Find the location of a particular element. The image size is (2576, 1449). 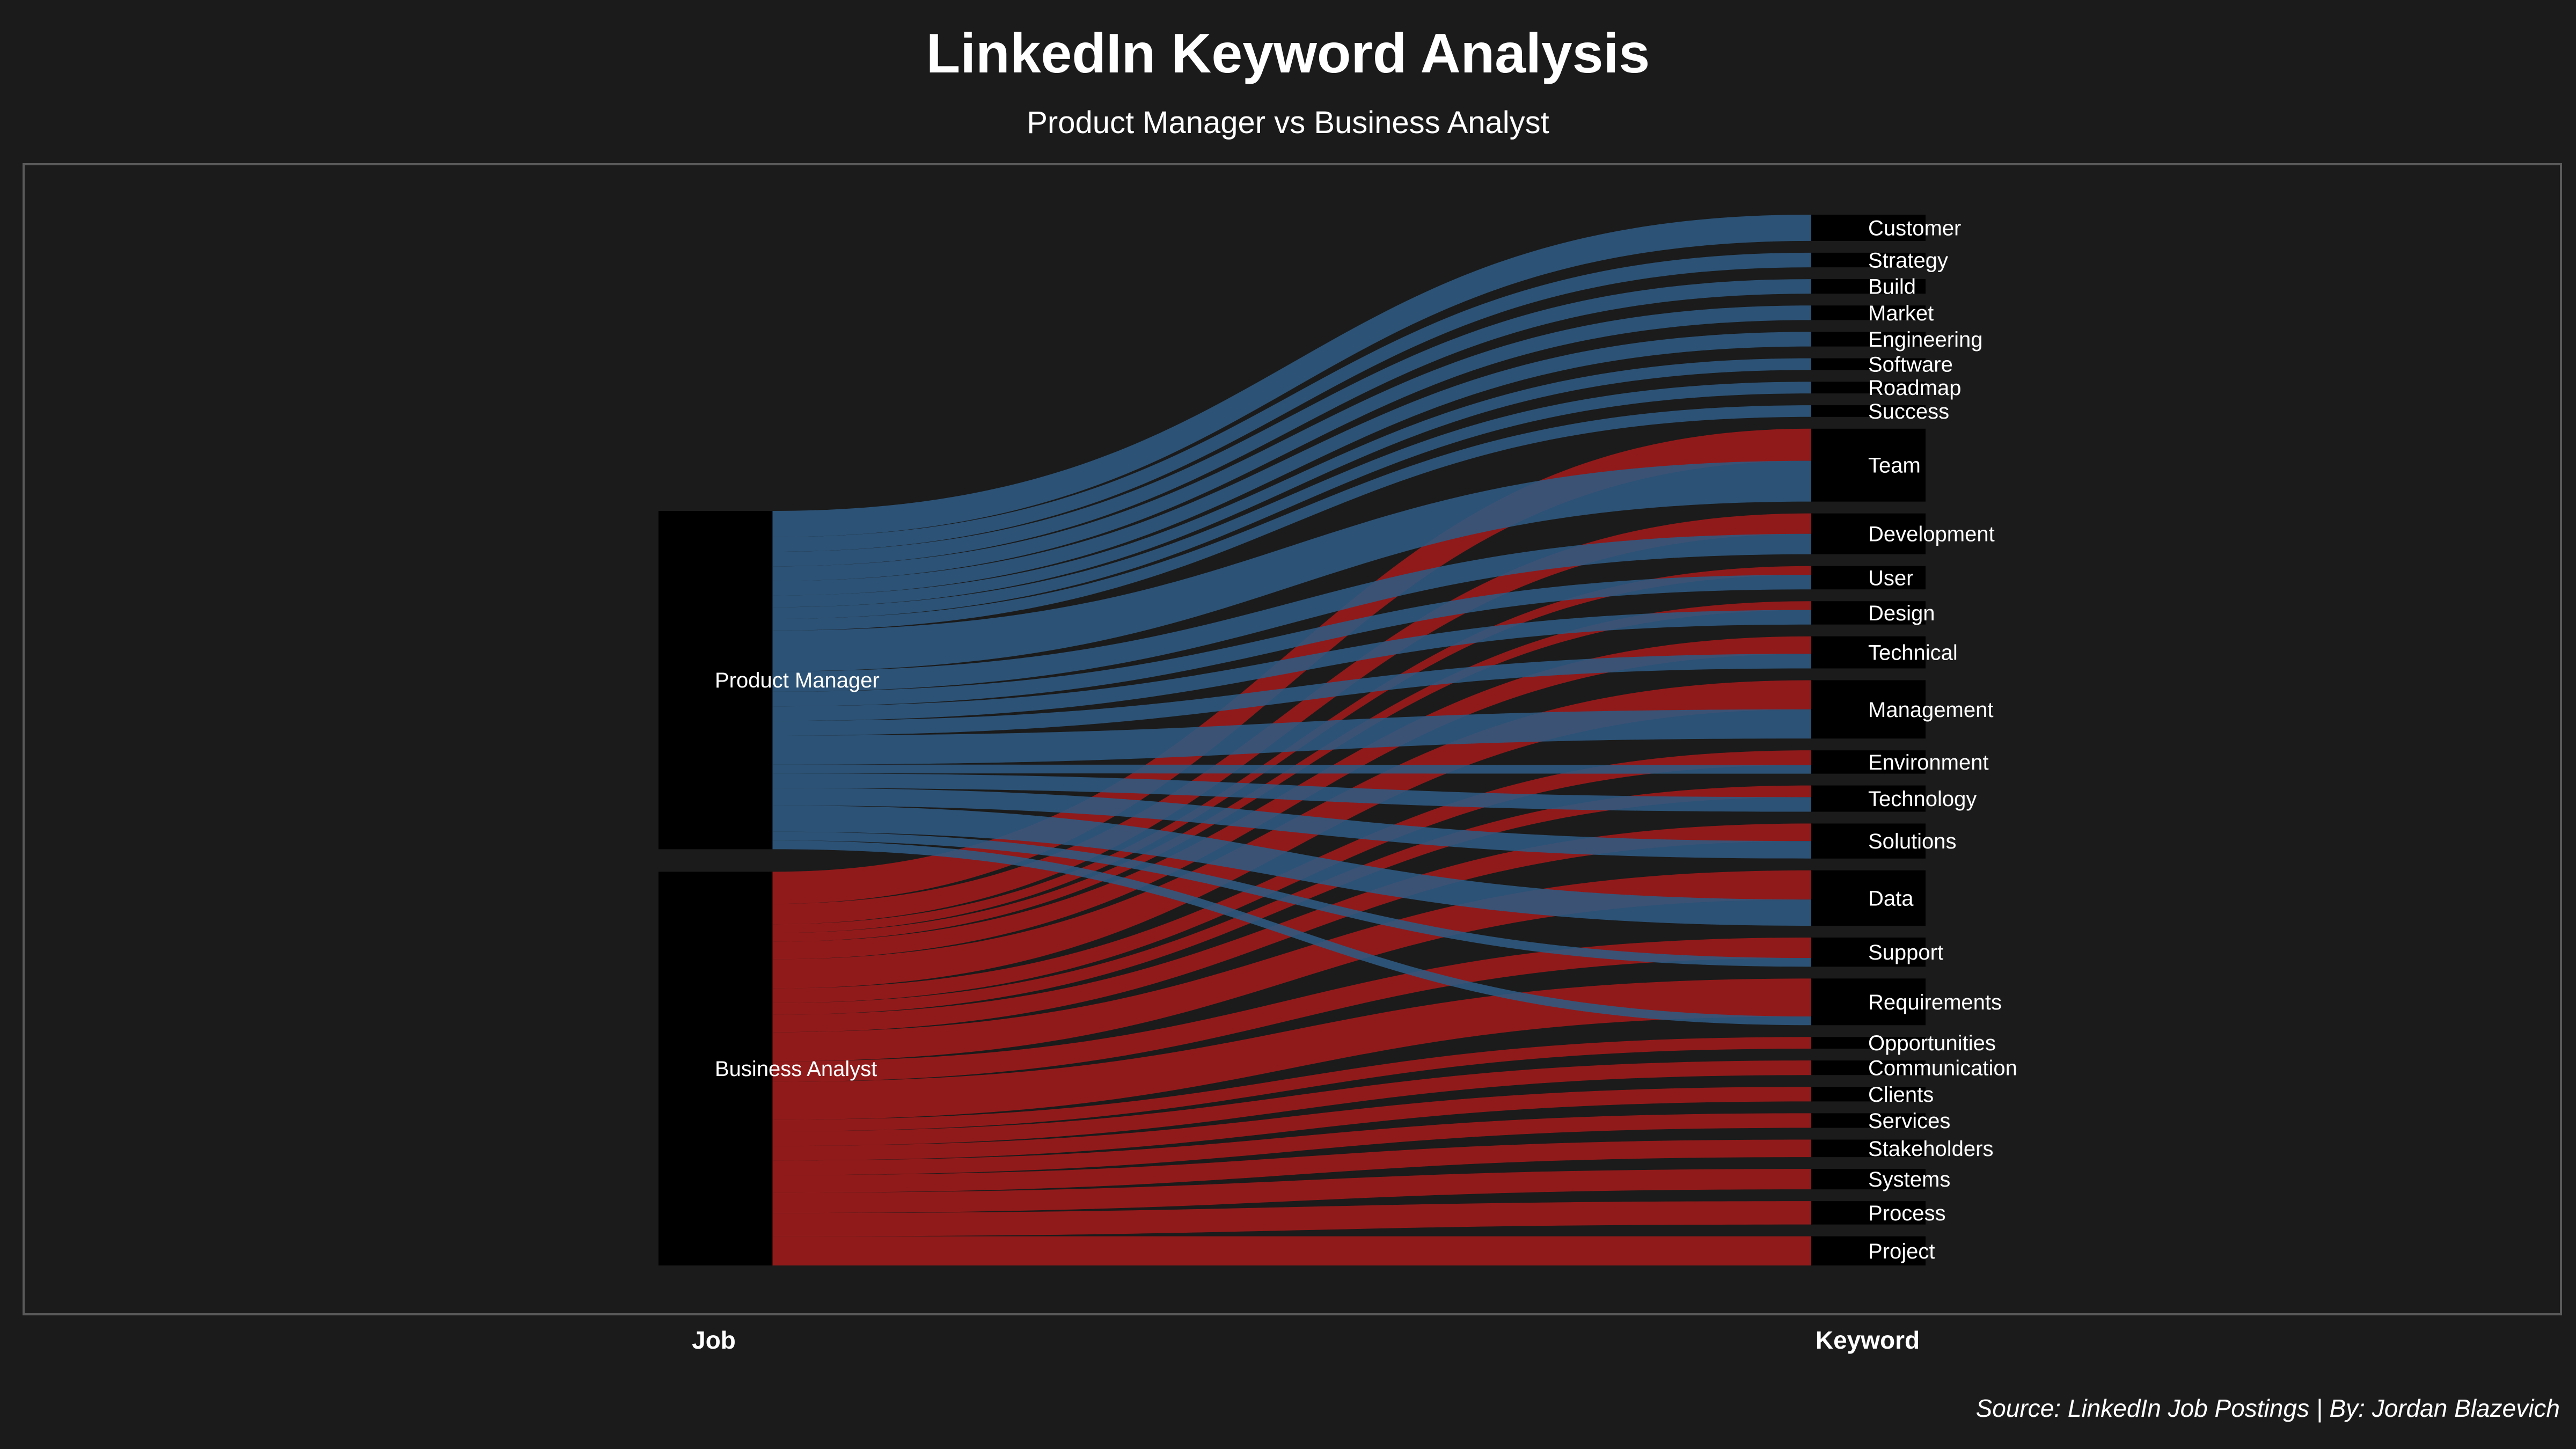

node-keyword-requirements is located at coordinates (1868, 1002).